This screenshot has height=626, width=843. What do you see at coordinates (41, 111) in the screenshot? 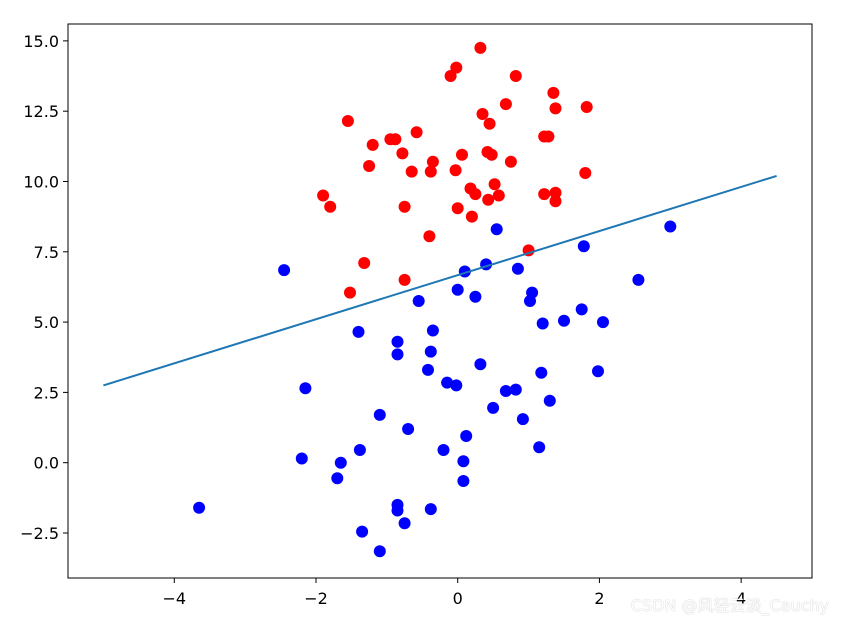
I see `y-tick-label-6: 12.5` at bounding box center [41, 111].